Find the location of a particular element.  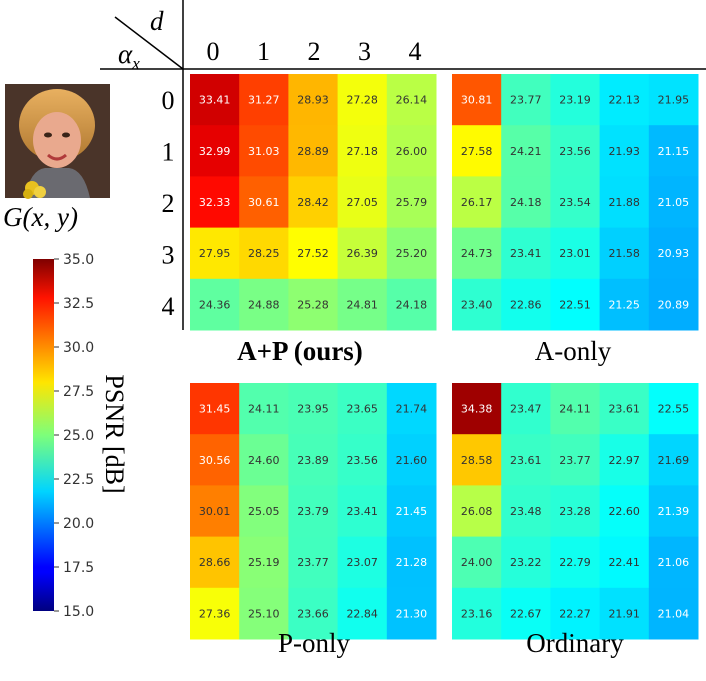

cell-value-label: 23.65 is located at coordinates (362, 409).